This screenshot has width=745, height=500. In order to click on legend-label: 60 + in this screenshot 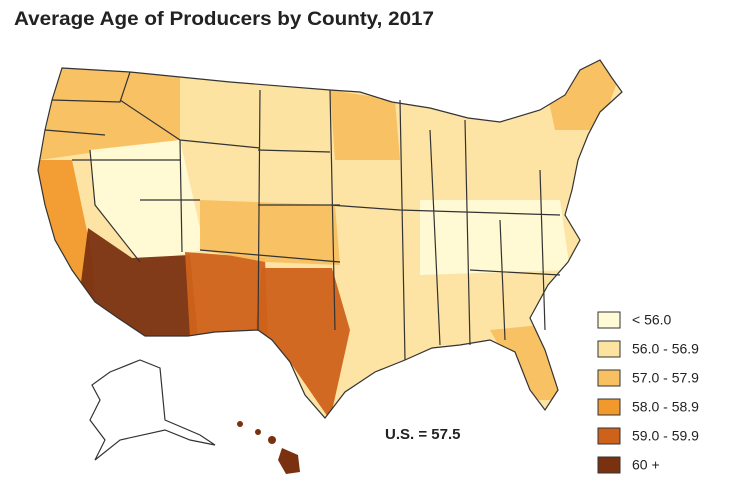, I will do `click(646, 465)`.